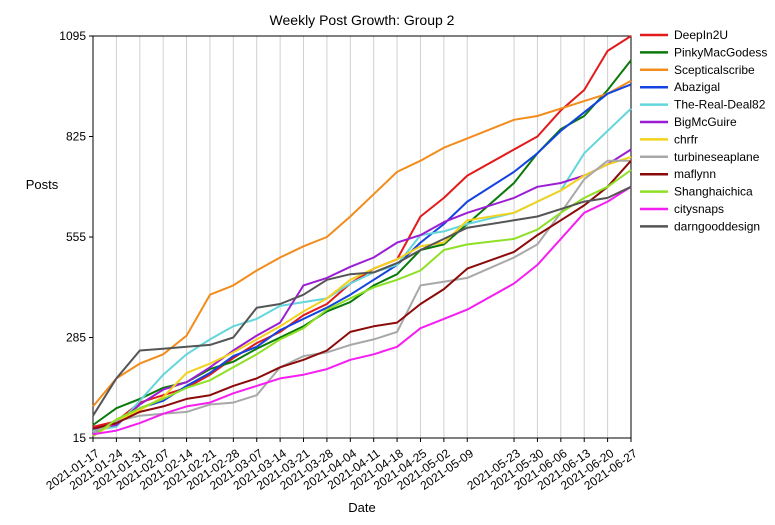 The image size is (775, 525). What do you see at coordinates (713, 192) in the screenshot?
I see `legend-label: Shanghaichica` at bounding box center [713, 192].